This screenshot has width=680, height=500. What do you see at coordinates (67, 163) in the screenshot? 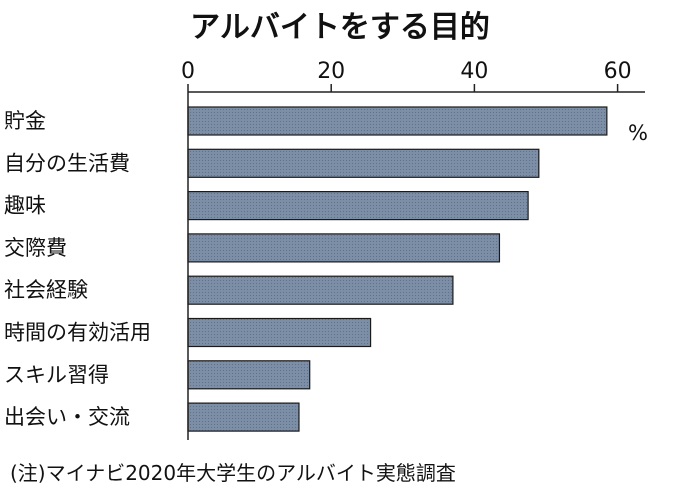
I see `category-label: 自分の生活費` at bounding box center [67, 163].